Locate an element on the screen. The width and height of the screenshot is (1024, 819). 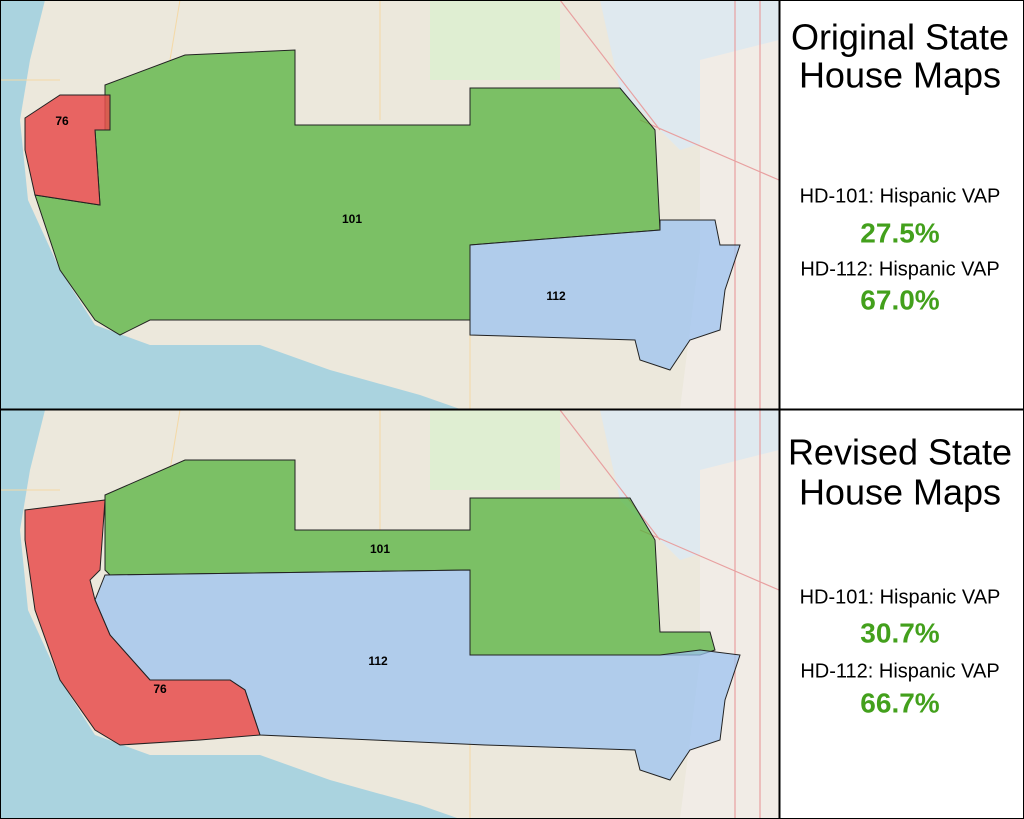
stat-value: 30.7% is located at coordinates (899, 632).